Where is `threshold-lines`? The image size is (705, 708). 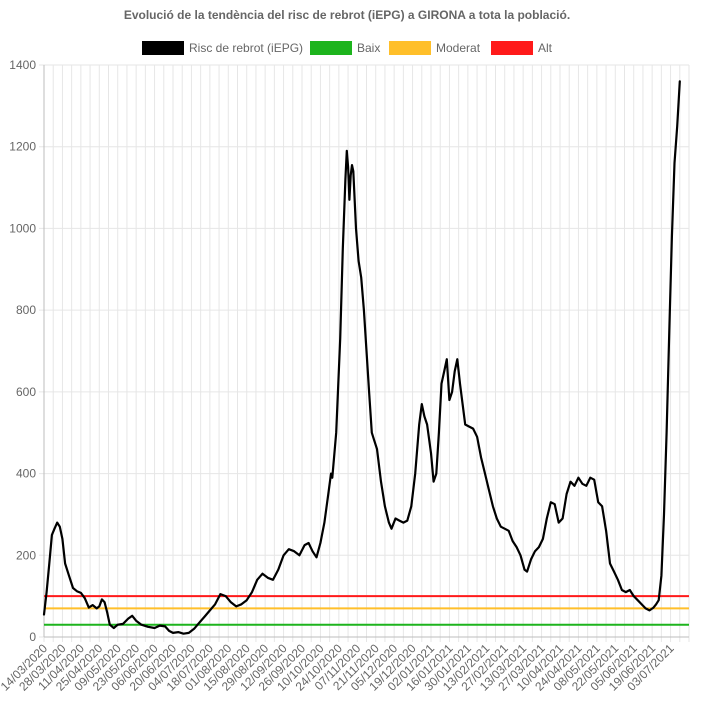
threshold-lines is located at coordinates (366, 610).